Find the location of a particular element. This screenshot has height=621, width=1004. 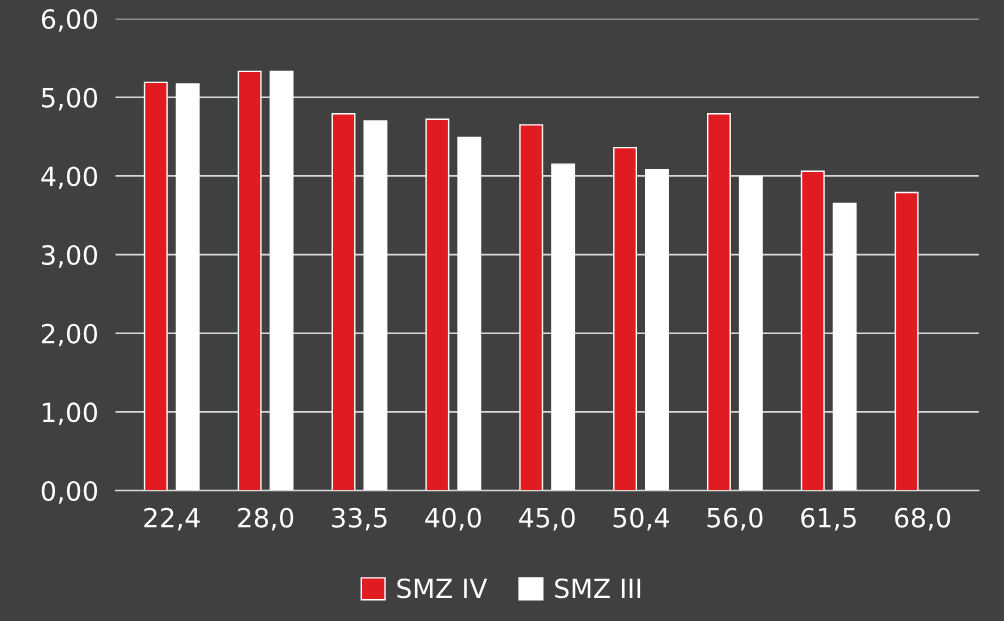

x-tick-label: 40,0 is located at coordinates (453, 519).